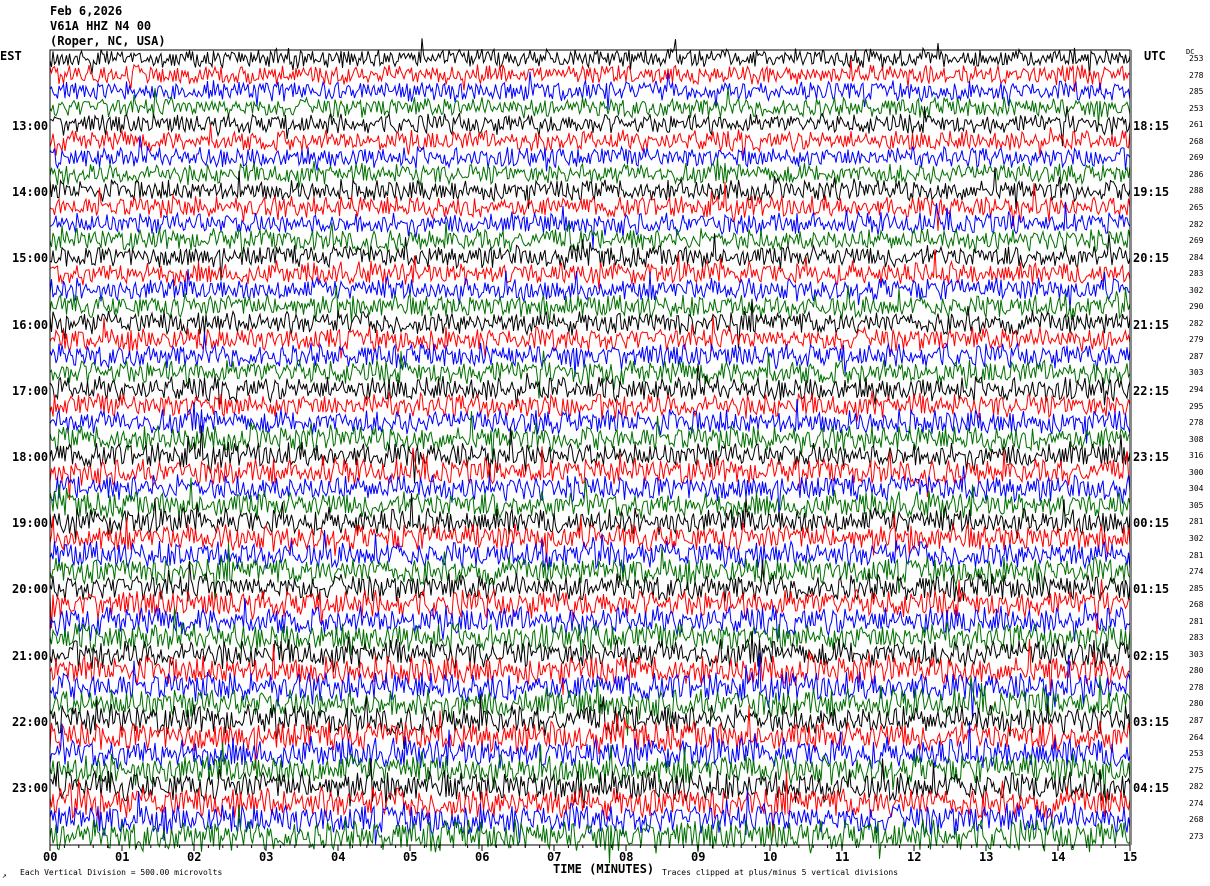 The height and width of the screenshot is (886, 1210). I want to click on x-axis-title: TIME (MINUTES), so click(604, 869).